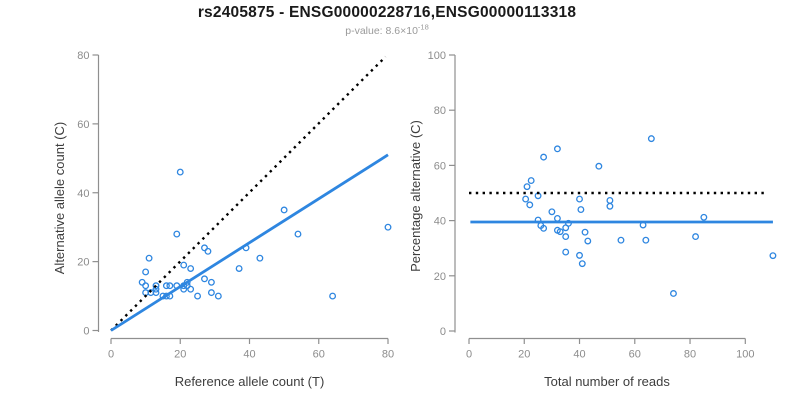  I want to click on y-axis-title: Percentage alternative (C), so click(415, 196).